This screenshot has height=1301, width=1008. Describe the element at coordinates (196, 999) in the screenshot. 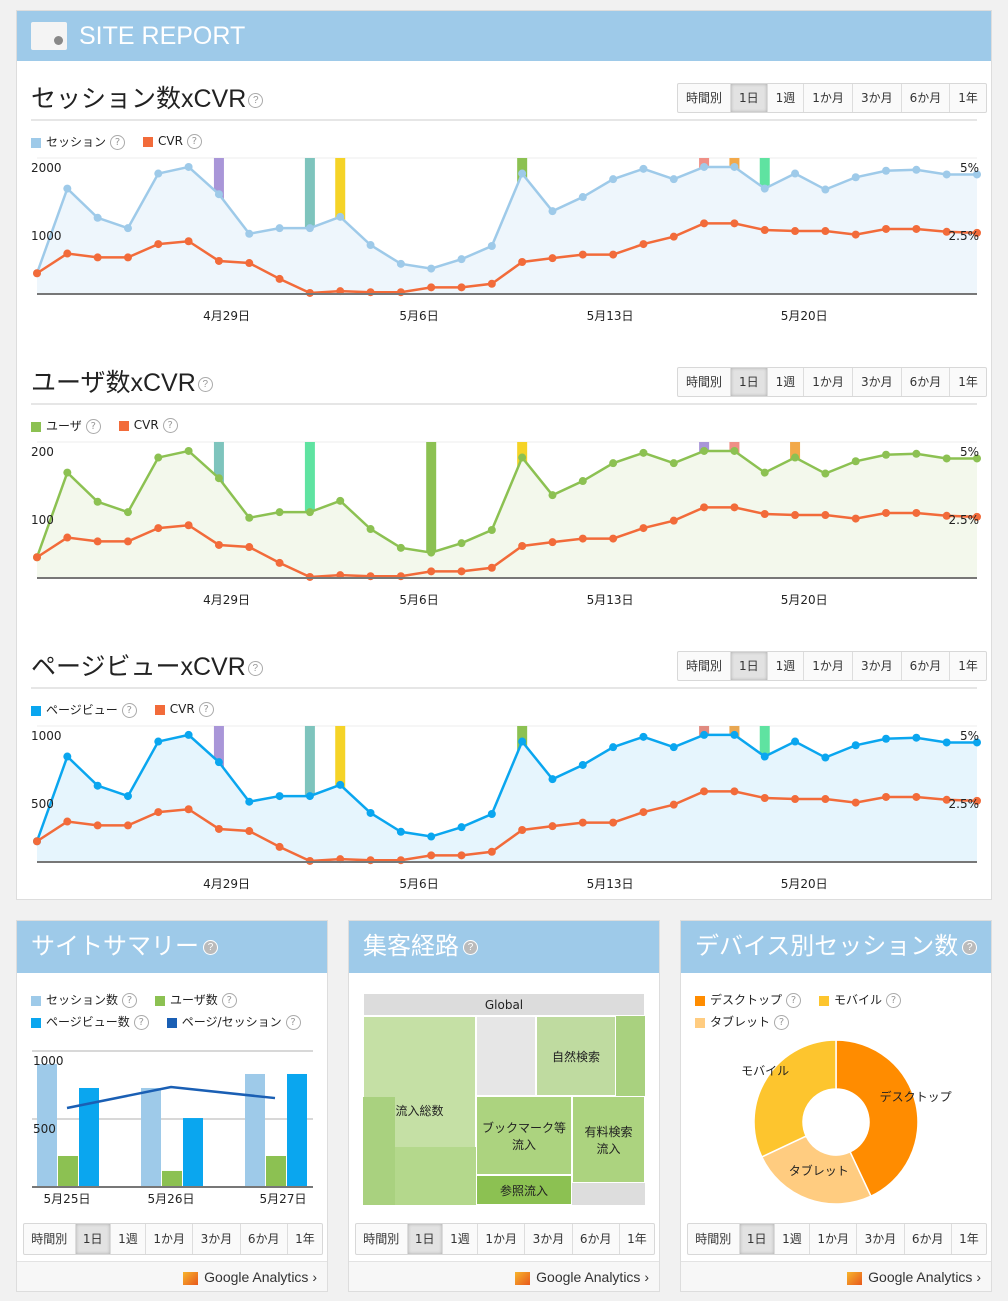

I see `legend-item: ユーザ数?` at that location.